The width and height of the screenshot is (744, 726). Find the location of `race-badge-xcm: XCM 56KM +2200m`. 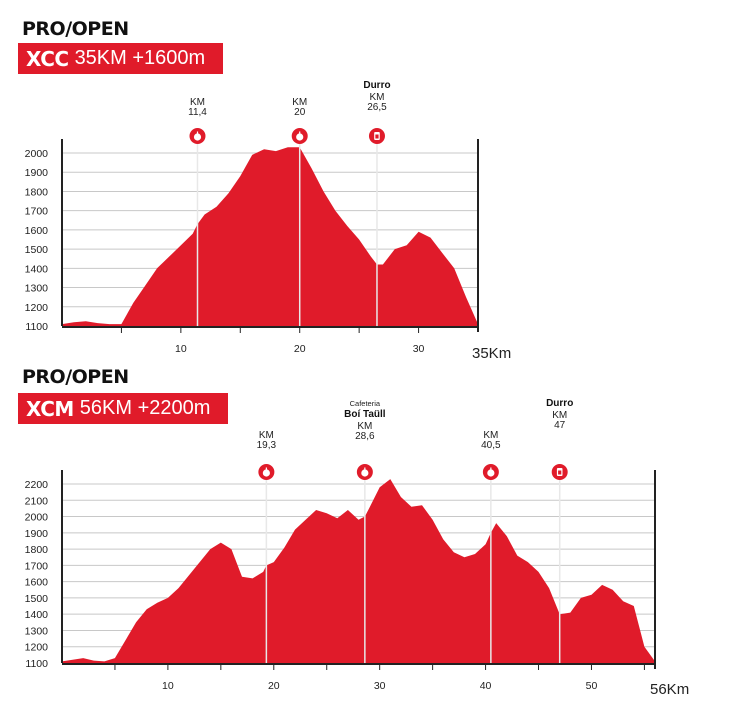

race-badge-xcm: XCM 56KM +2200m is located at coordinates (123, 408).